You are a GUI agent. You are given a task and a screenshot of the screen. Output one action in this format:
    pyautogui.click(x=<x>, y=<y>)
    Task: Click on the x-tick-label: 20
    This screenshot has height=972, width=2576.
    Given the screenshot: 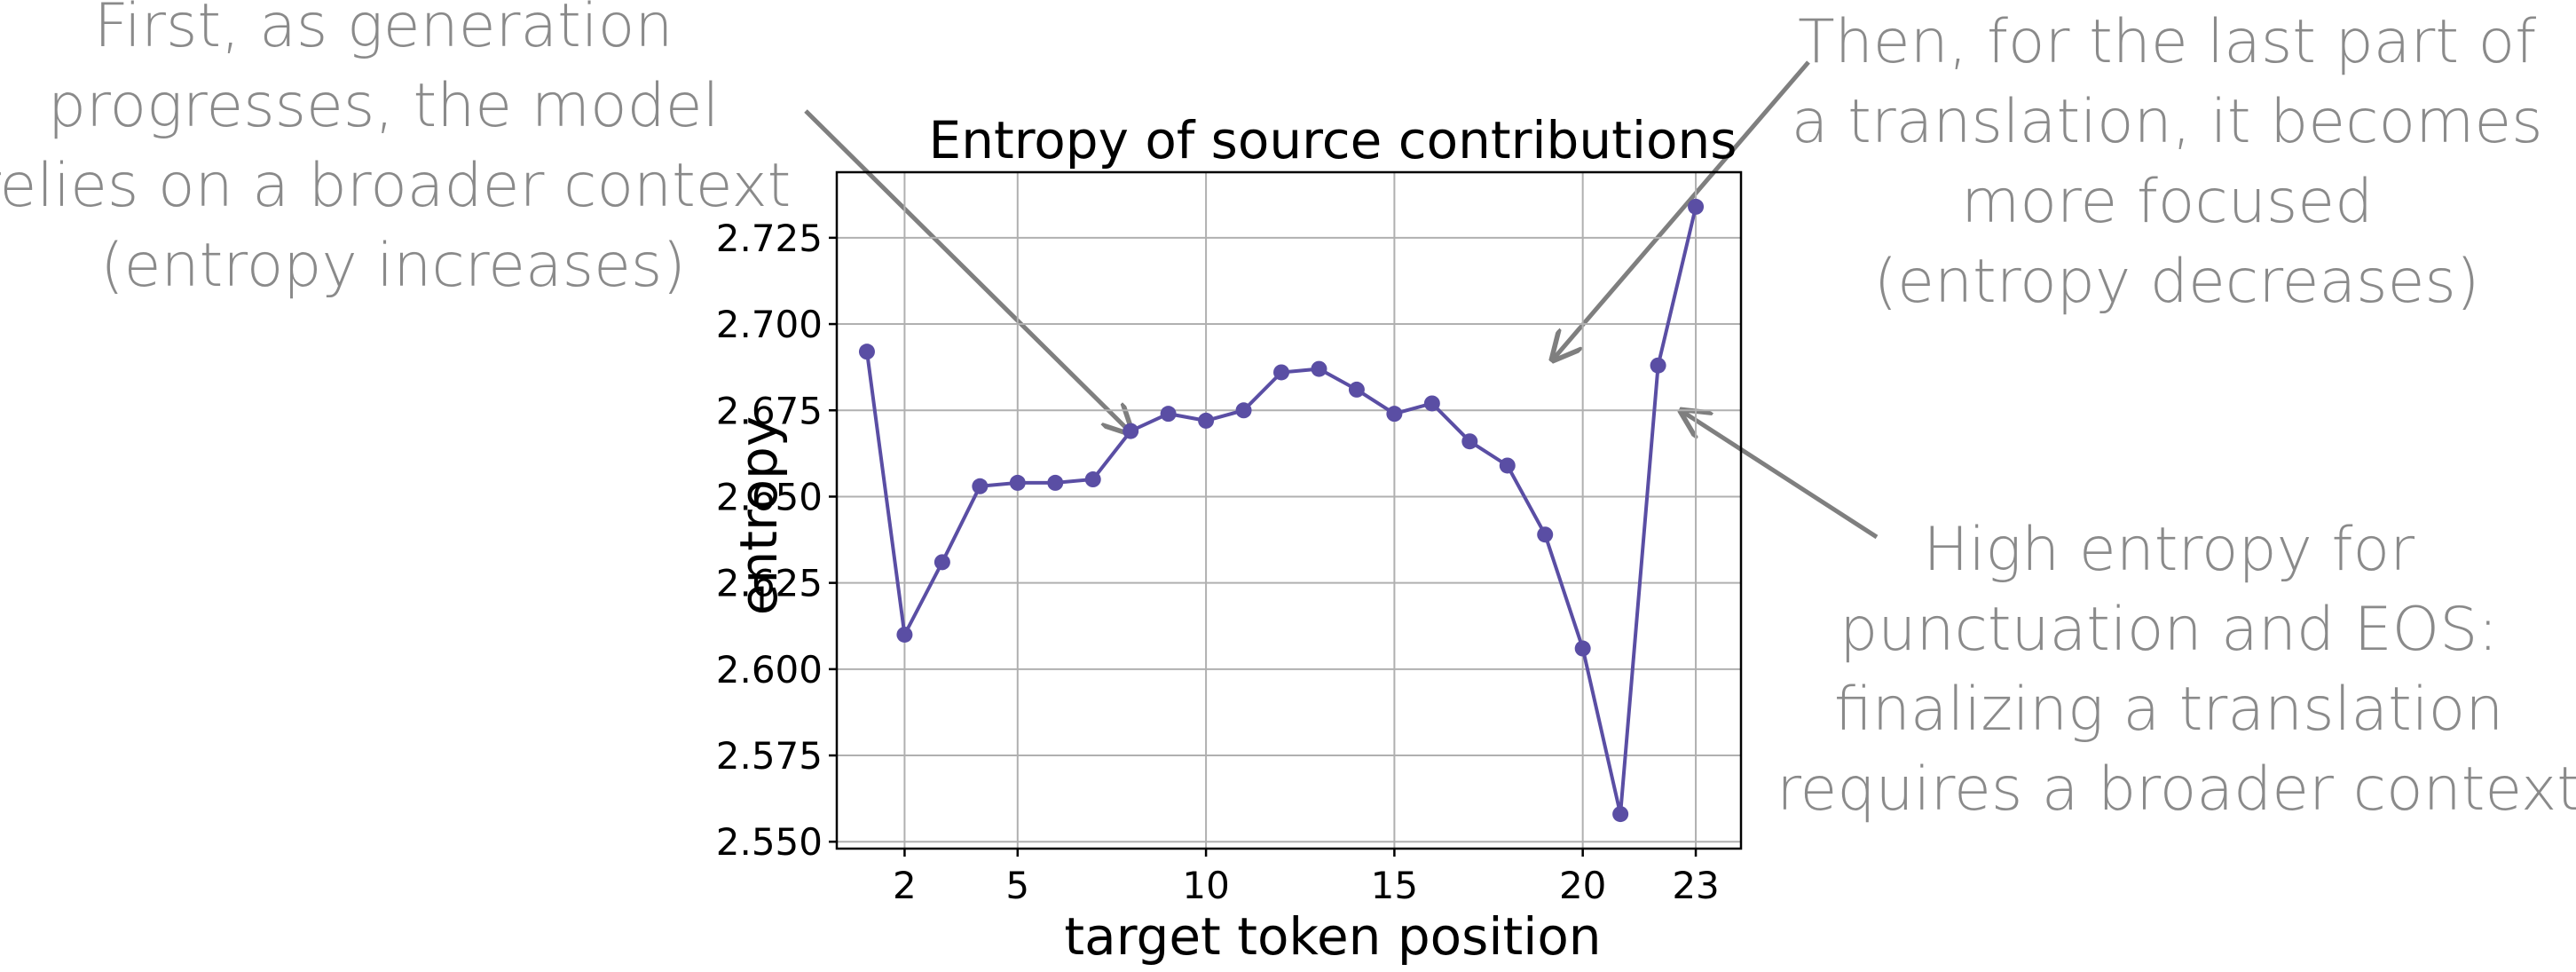 What is the action you would take?
    pyautogui.click(x=1582, y=885)
    